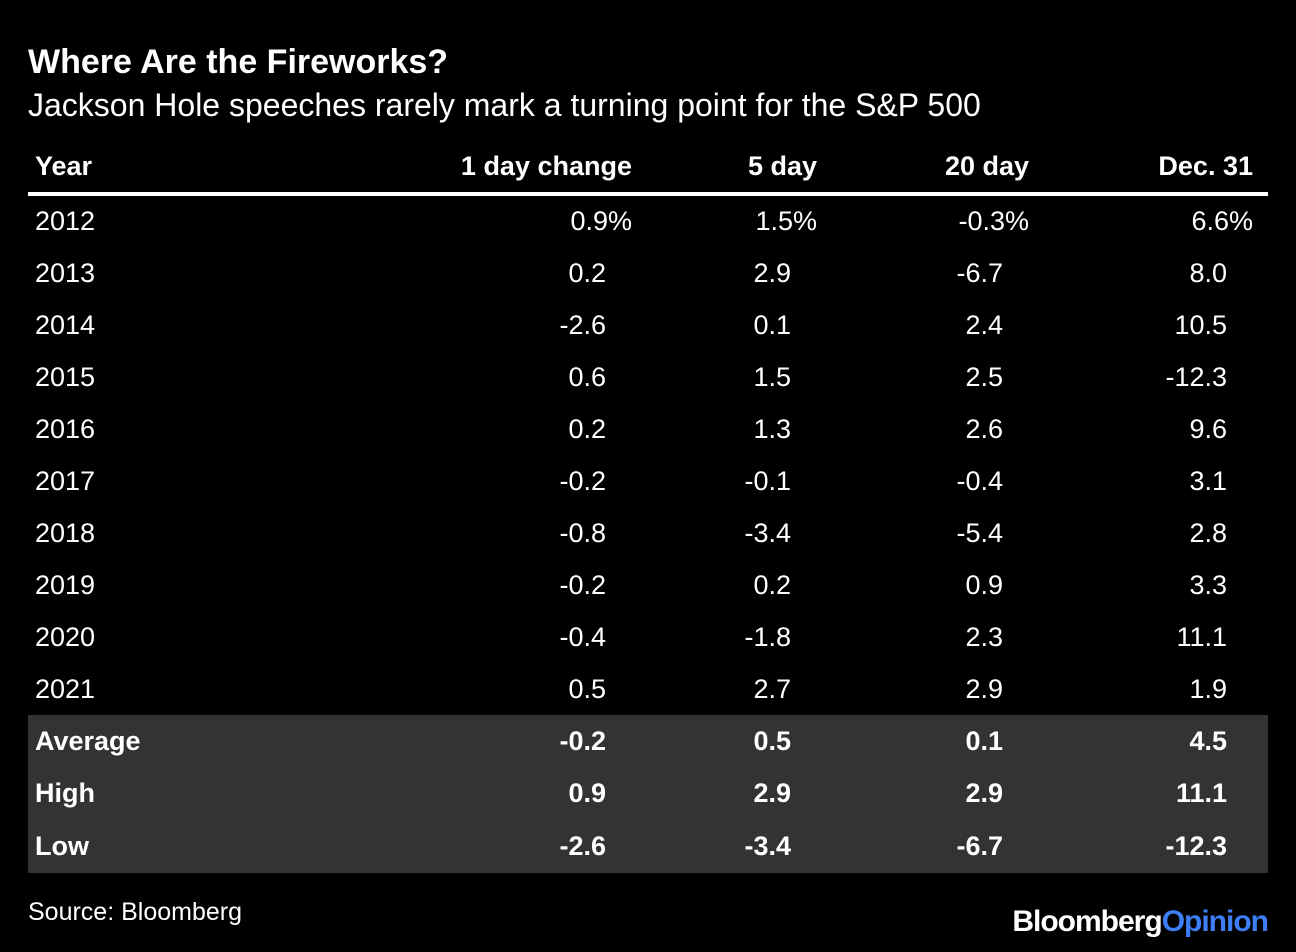 The image size is (1296, 952). I want to click on cell-dec-31: 6.6%, so click(1222, 221).